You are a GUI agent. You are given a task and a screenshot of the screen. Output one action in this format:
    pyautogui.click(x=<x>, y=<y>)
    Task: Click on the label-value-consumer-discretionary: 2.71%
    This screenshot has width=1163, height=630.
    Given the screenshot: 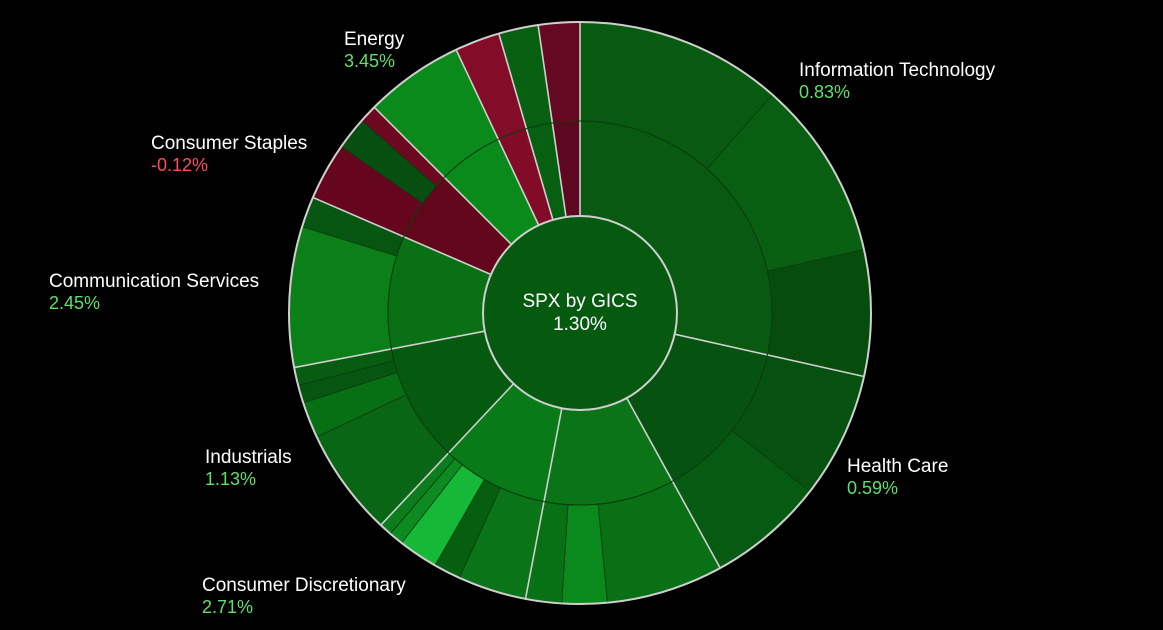 What is the action you would take?
    pyautogui.click(x=227, y=607)
    